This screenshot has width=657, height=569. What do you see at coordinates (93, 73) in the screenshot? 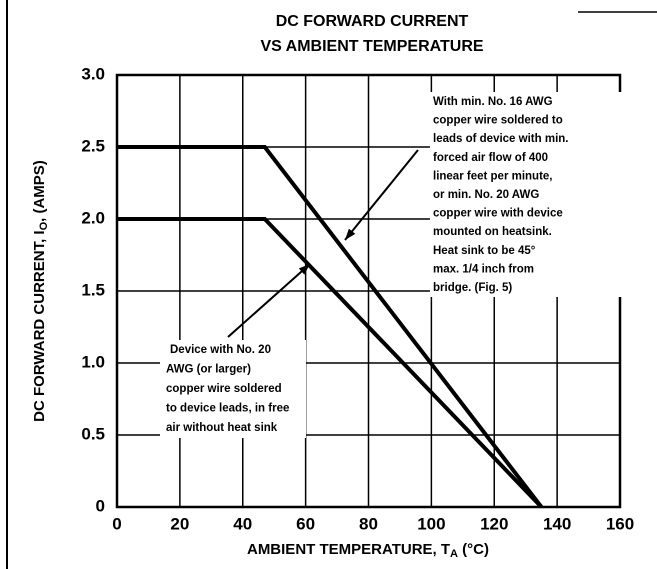
I see `y-tick-label: 3.0` at bounding box center [93, 73].